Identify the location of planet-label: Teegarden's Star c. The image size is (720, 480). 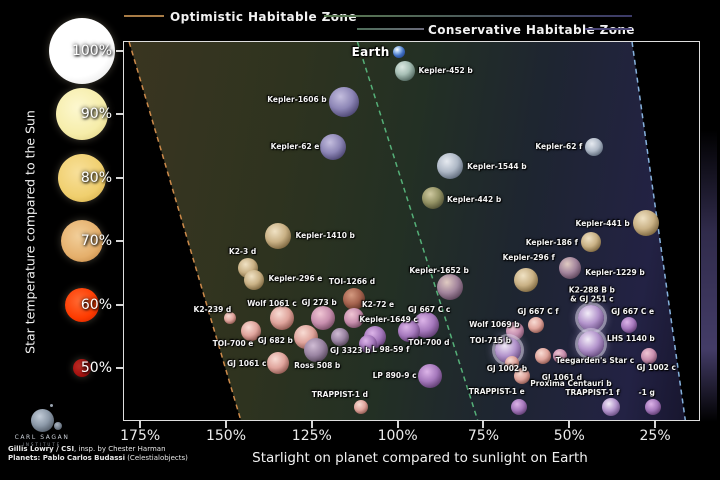
(595, 361).